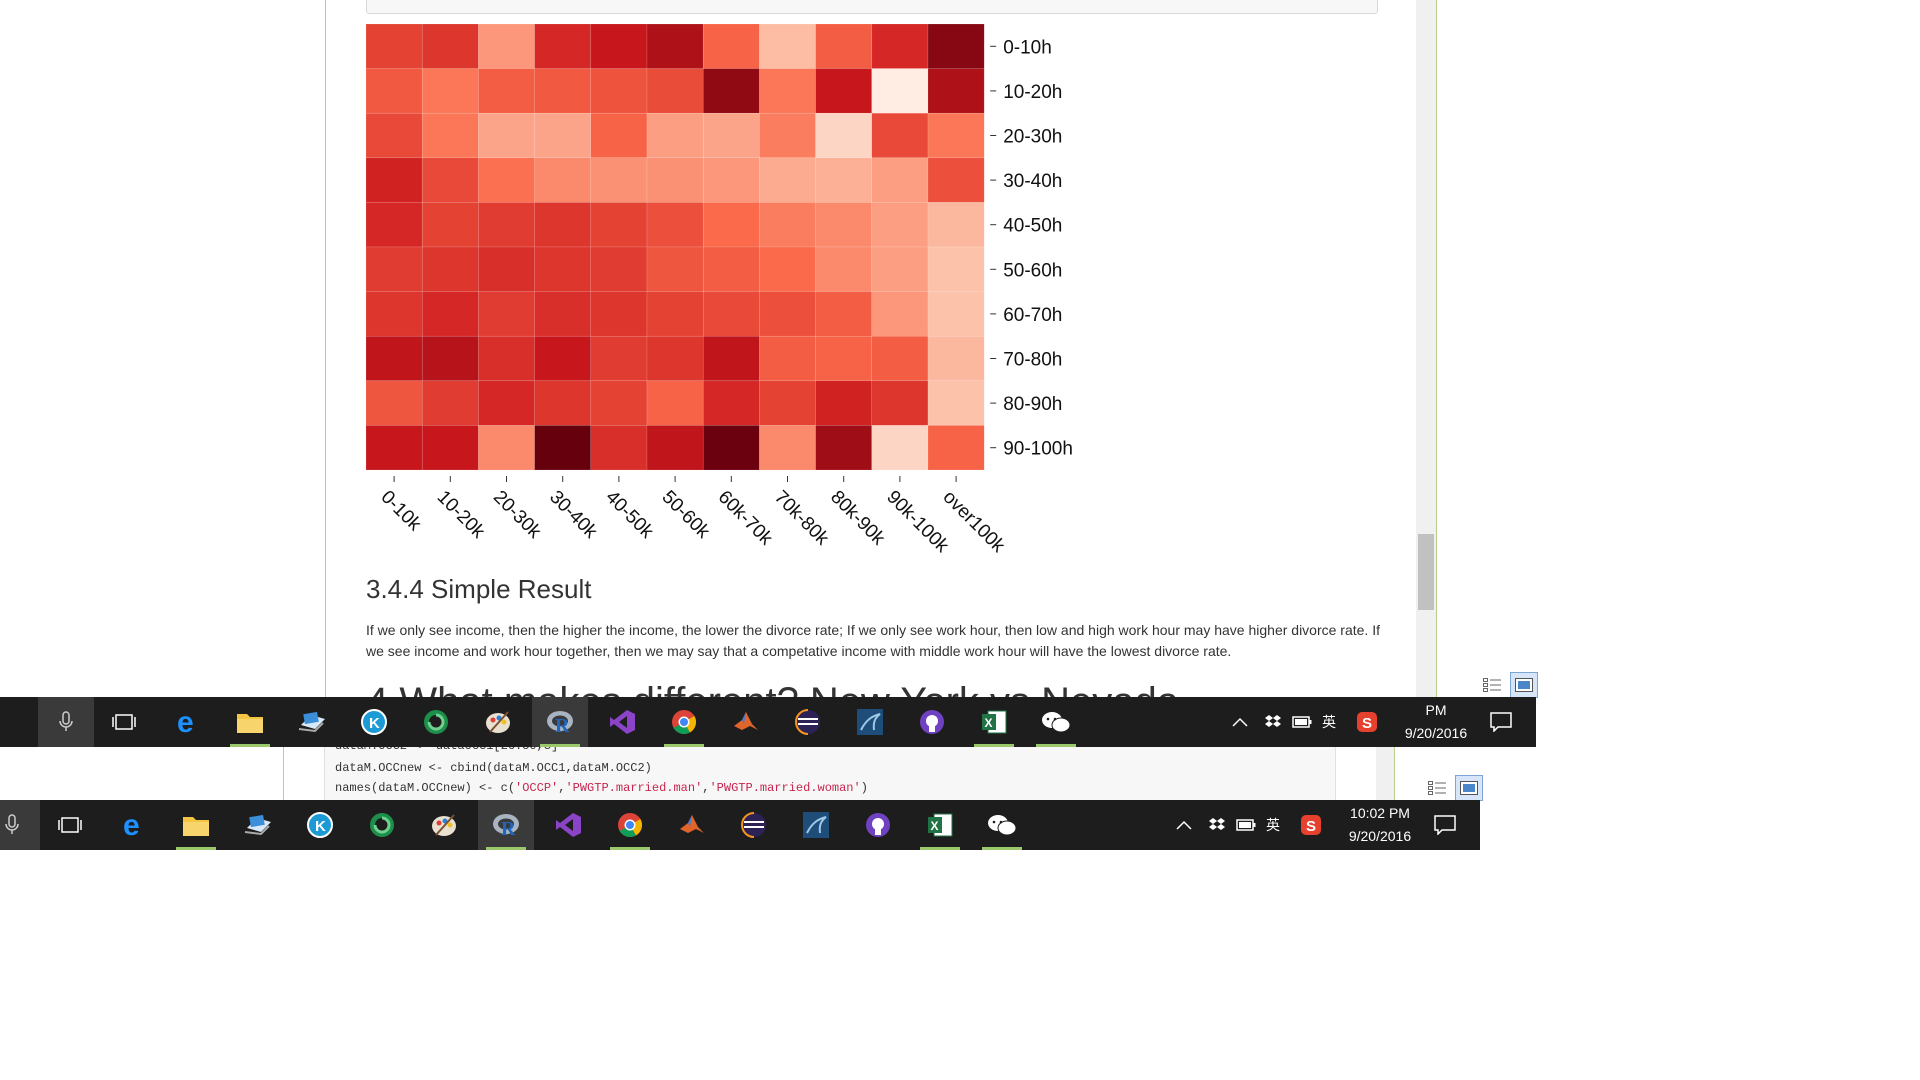 The height and width of the screenshot is (1080, 1920). I want to click on scroll-thumb, so click(1426, 572).